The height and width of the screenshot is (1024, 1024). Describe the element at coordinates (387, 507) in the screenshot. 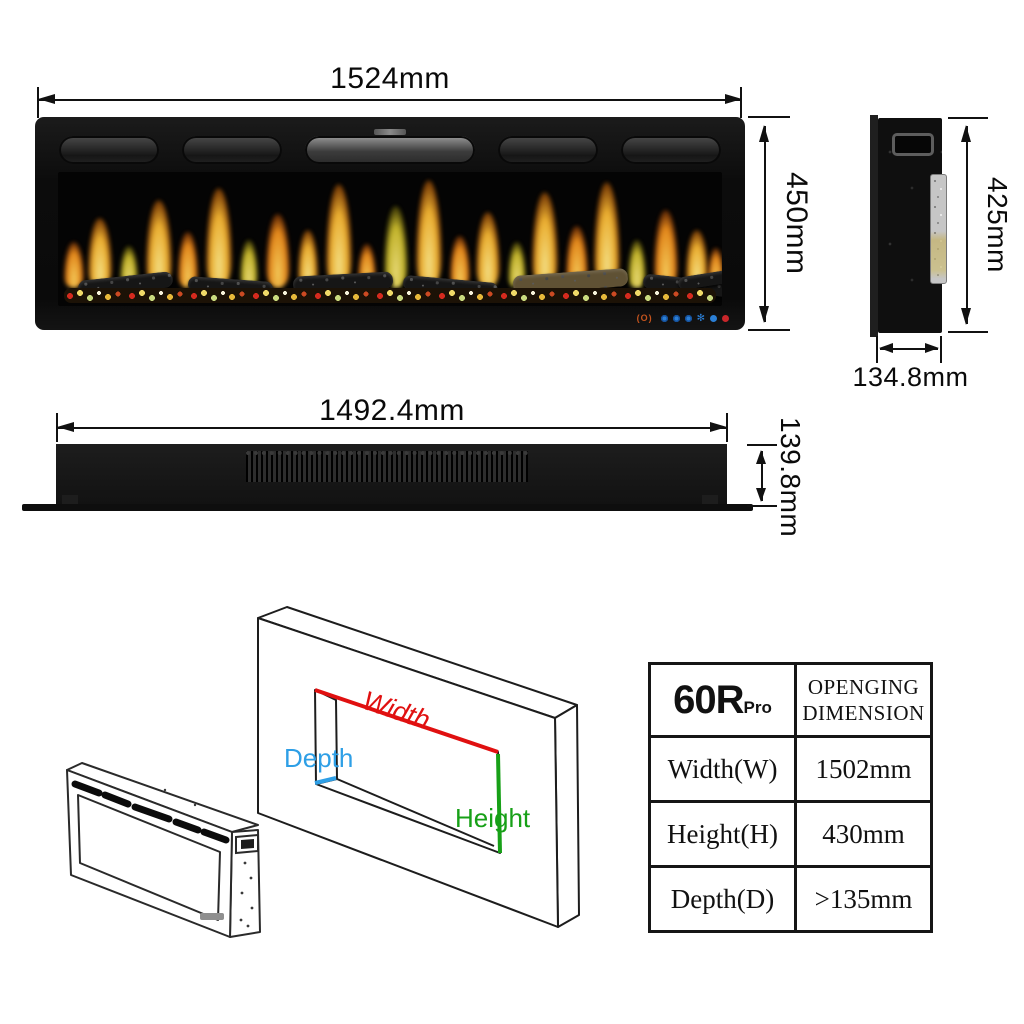

I see `bottom-view-flange` at that location.